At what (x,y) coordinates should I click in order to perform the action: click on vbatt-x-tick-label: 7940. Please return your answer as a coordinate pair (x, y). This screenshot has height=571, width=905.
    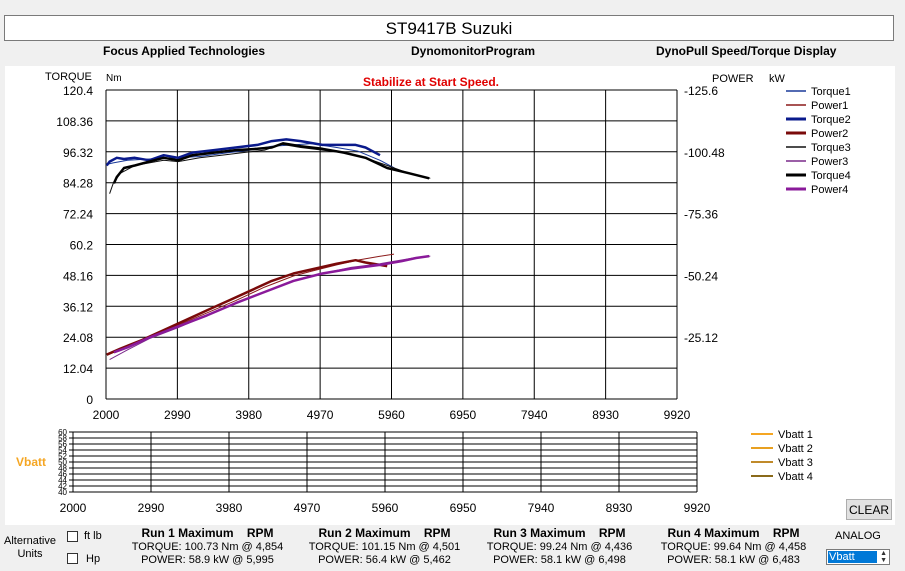
    Looking at the image, I should click on (541, 508).